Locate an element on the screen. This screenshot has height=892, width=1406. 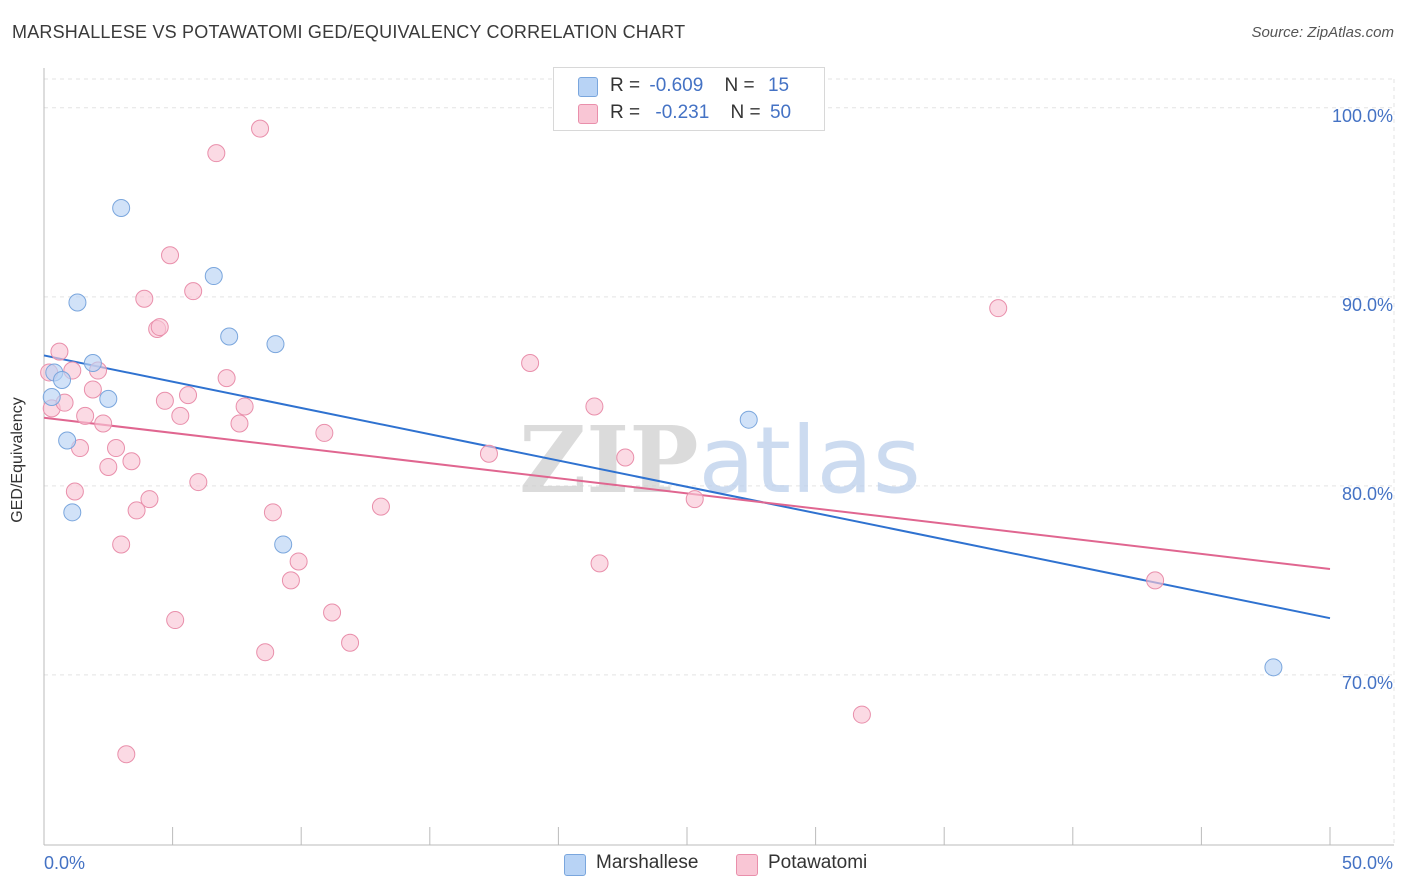
legend-text-marshallese: R = -0.609 N = 15 is located at coordinates (699, 86).